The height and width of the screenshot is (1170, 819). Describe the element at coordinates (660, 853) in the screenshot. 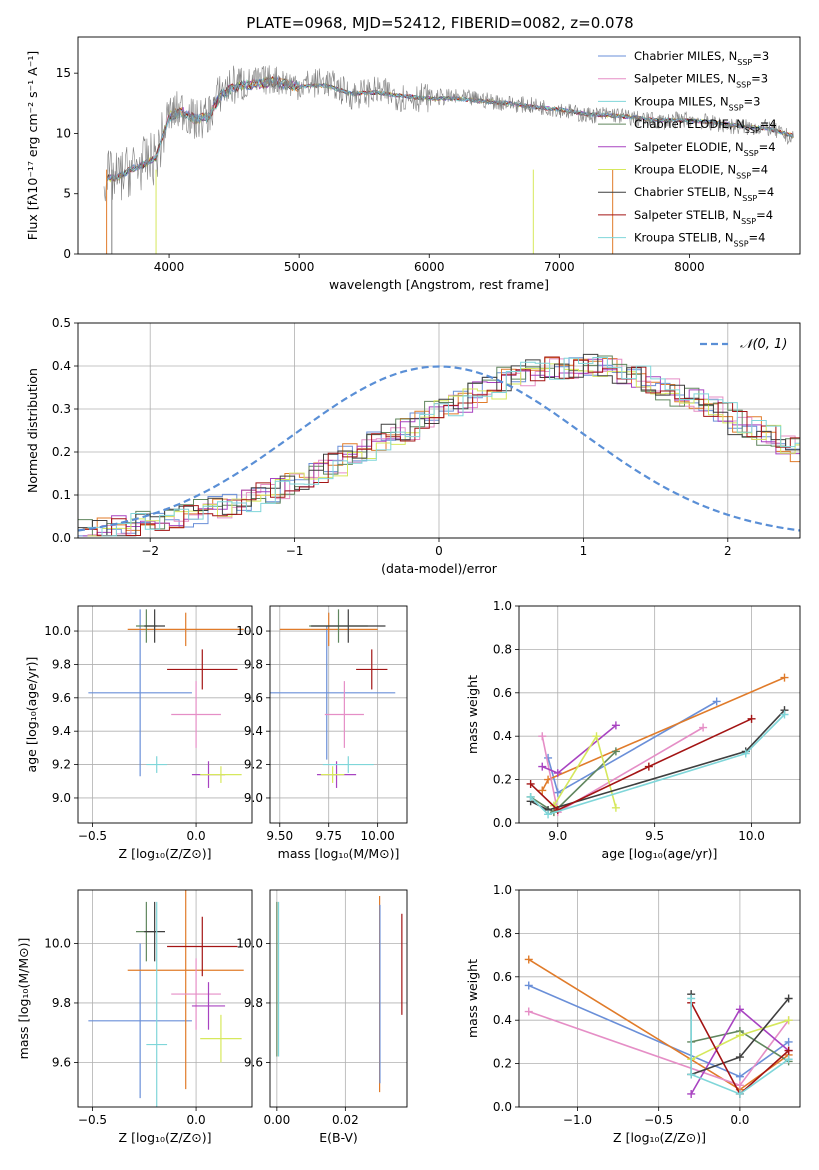

I see `x-axis-label: age [log₁₀(age/yr)]` at that location.